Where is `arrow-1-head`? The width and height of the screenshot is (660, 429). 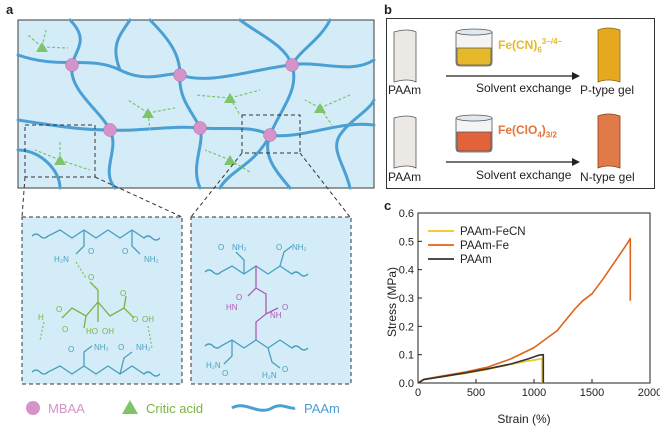 arrow-1-head is located at coordinates (576, 76).